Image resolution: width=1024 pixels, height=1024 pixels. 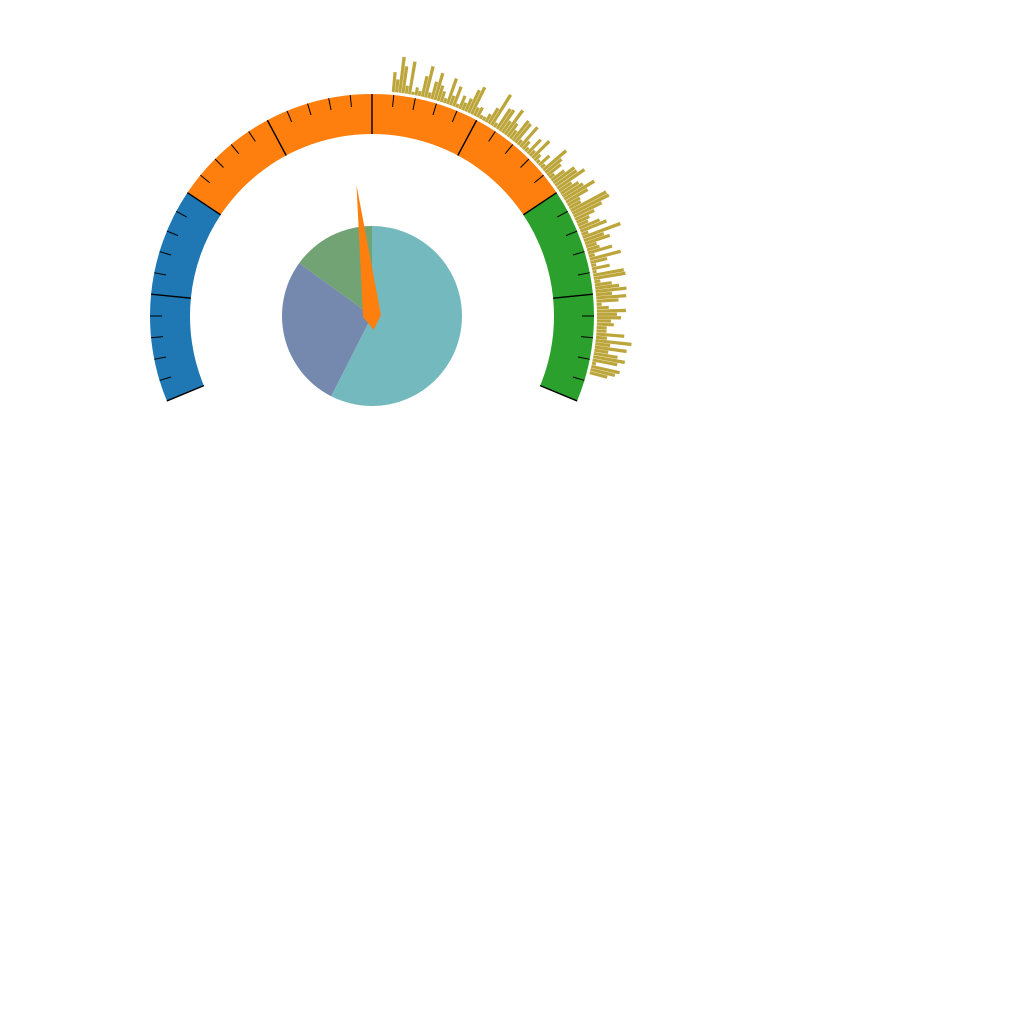 I want to click on gauge-bands, so click(x=372, y=247).